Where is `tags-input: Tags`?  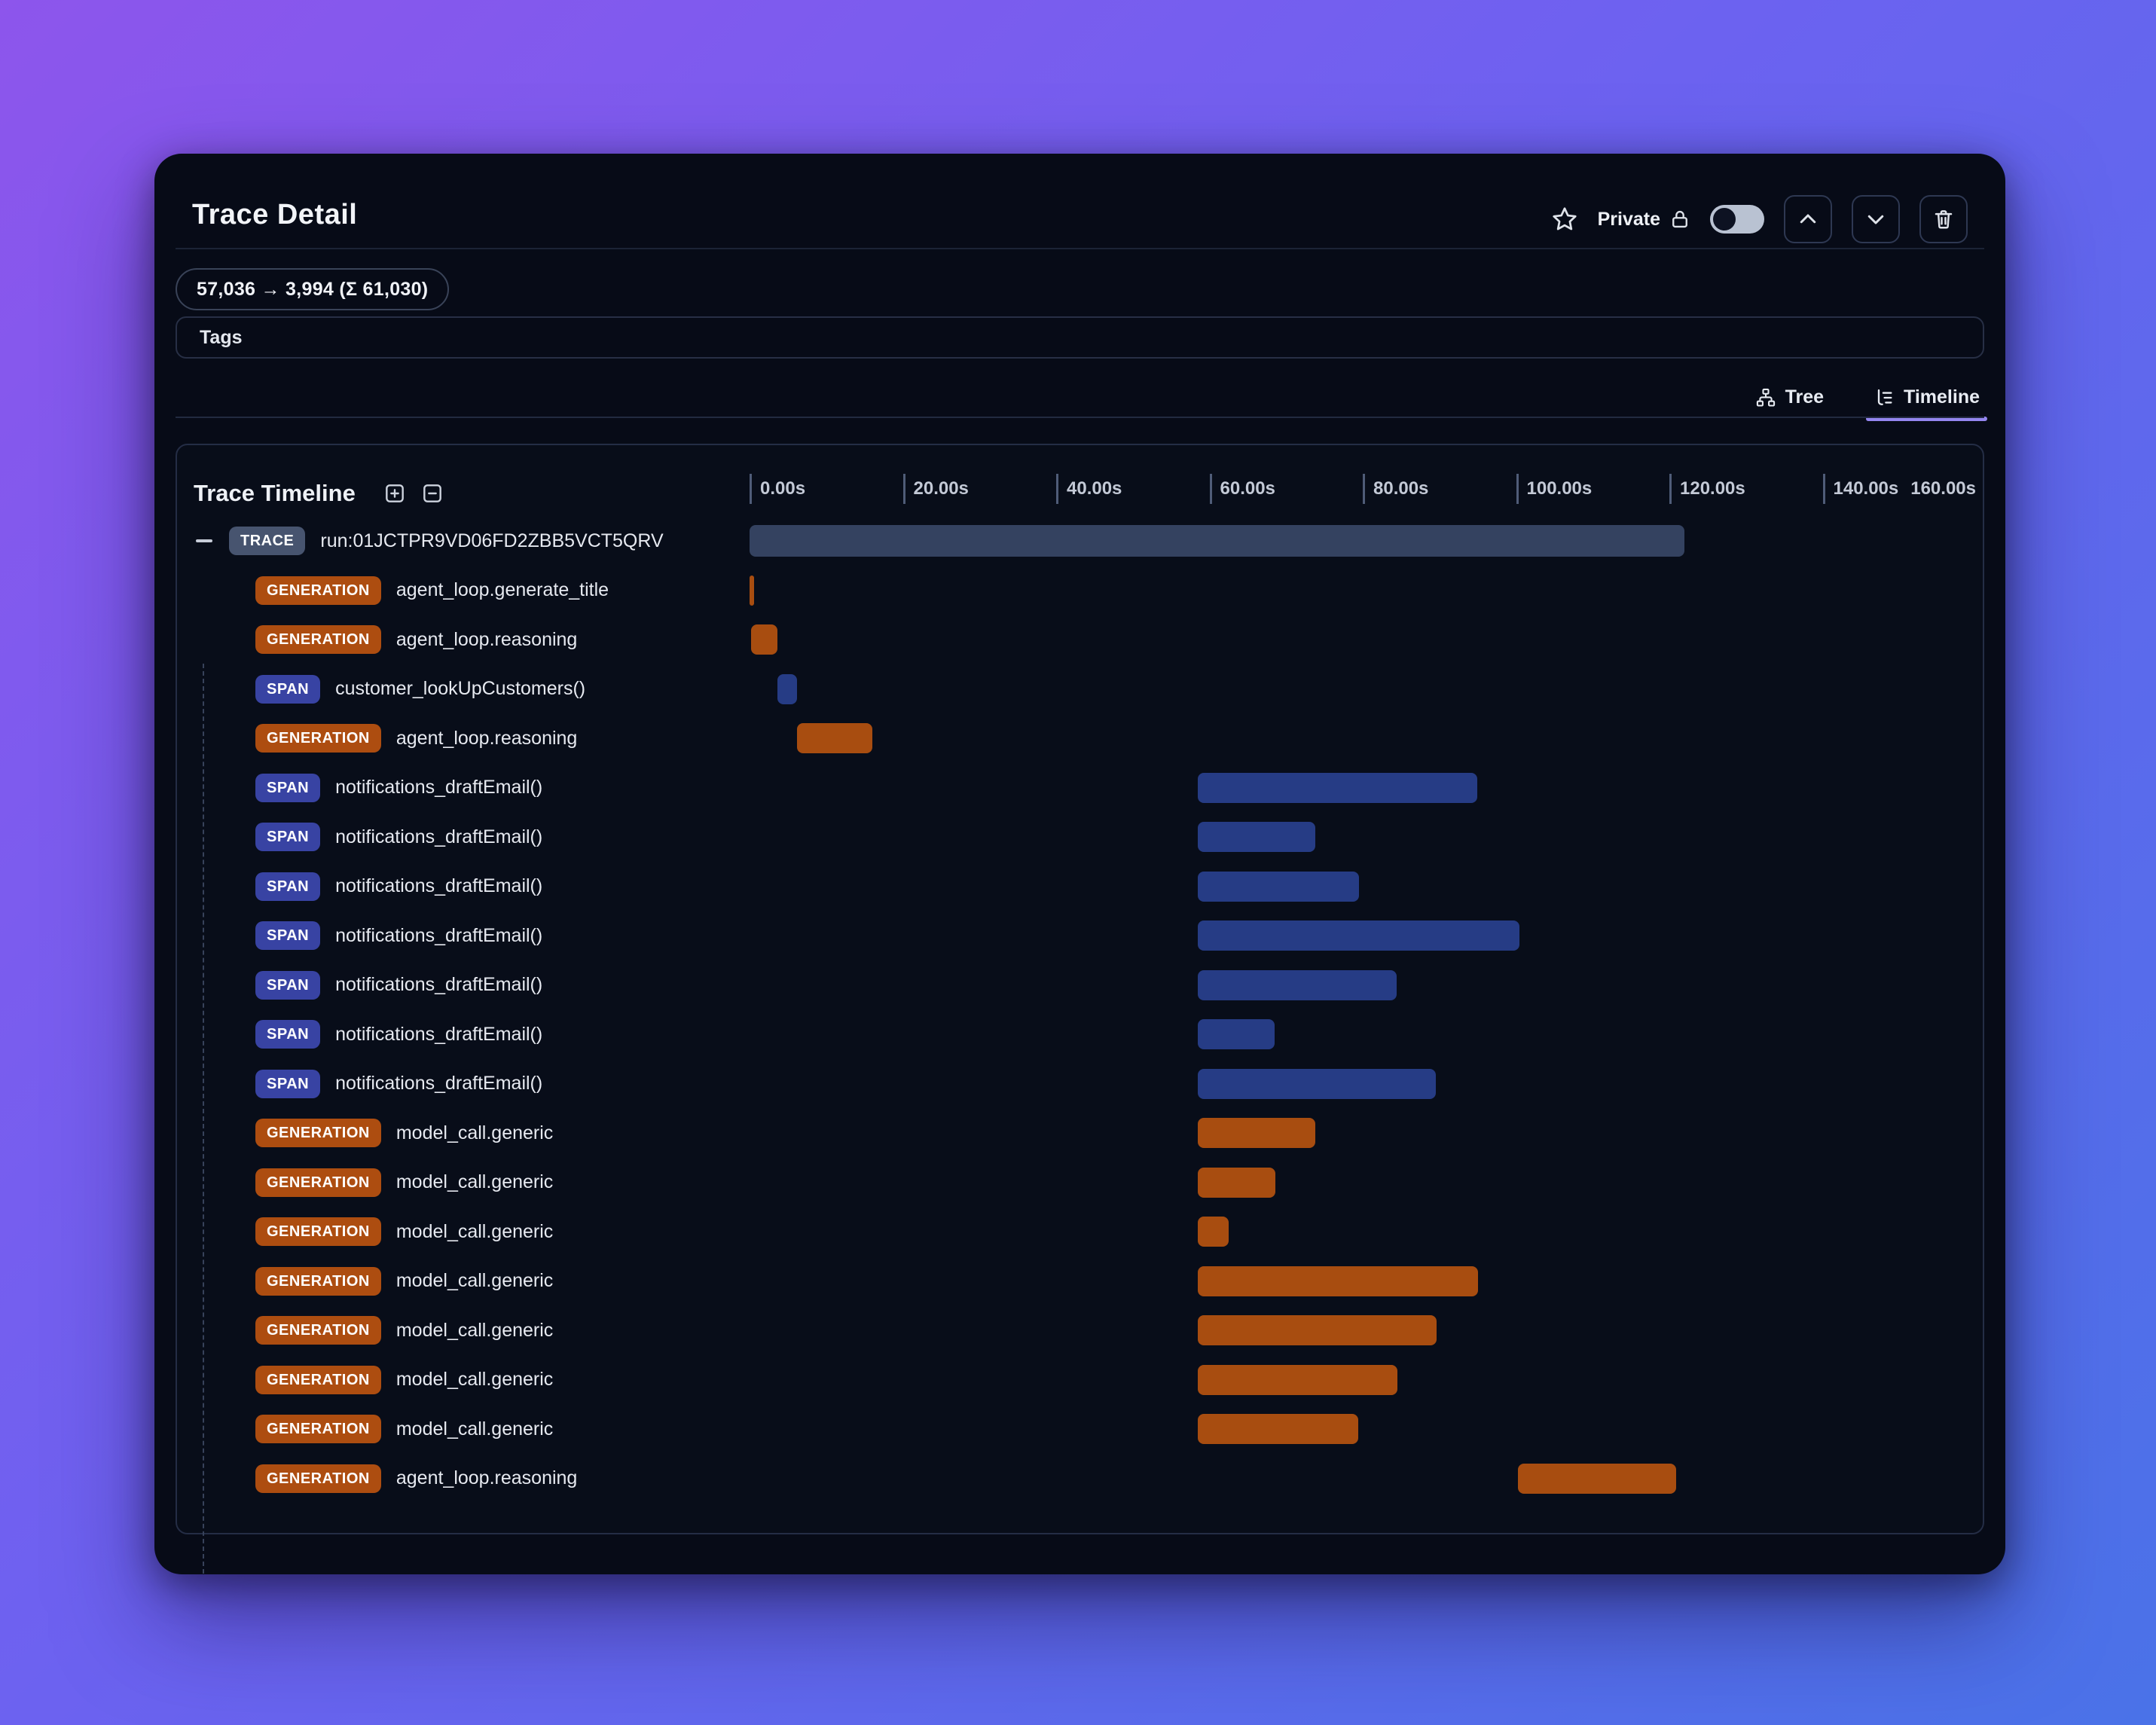 tags-input: Tags is located at coordinates (1080, 337).